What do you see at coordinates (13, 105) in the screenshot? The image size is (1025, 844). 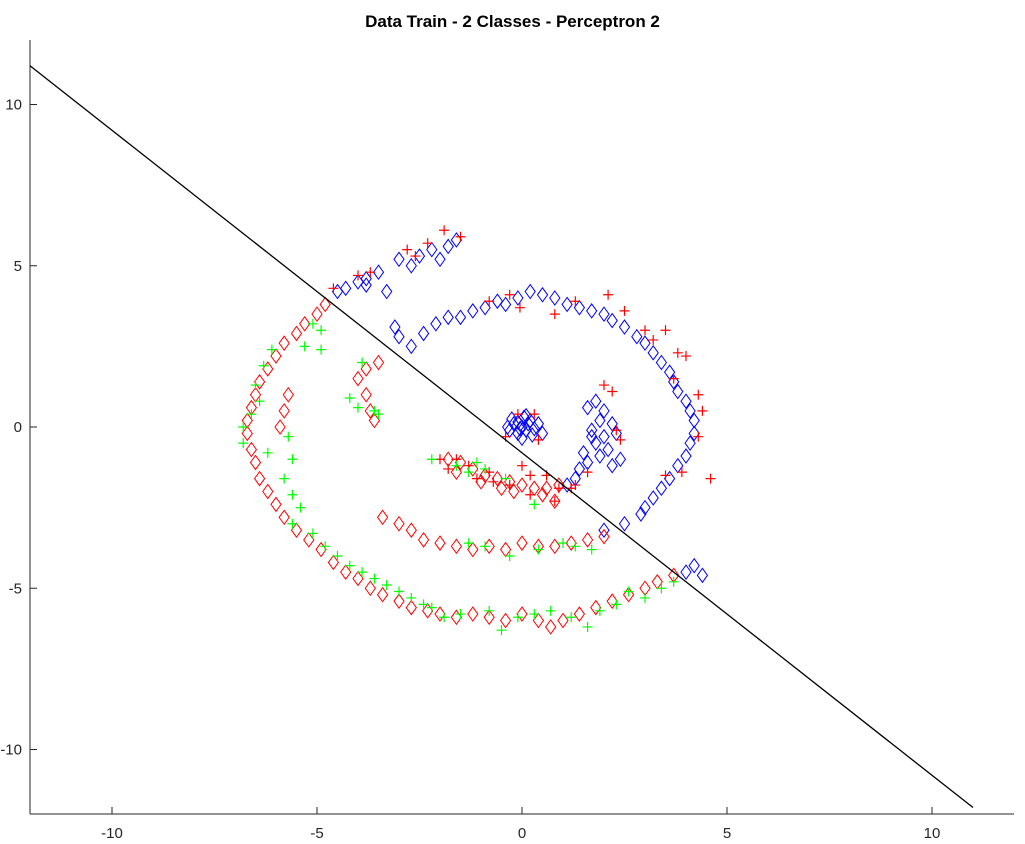 I see `y-tick-label: 10` at bounding box center [13, 105].